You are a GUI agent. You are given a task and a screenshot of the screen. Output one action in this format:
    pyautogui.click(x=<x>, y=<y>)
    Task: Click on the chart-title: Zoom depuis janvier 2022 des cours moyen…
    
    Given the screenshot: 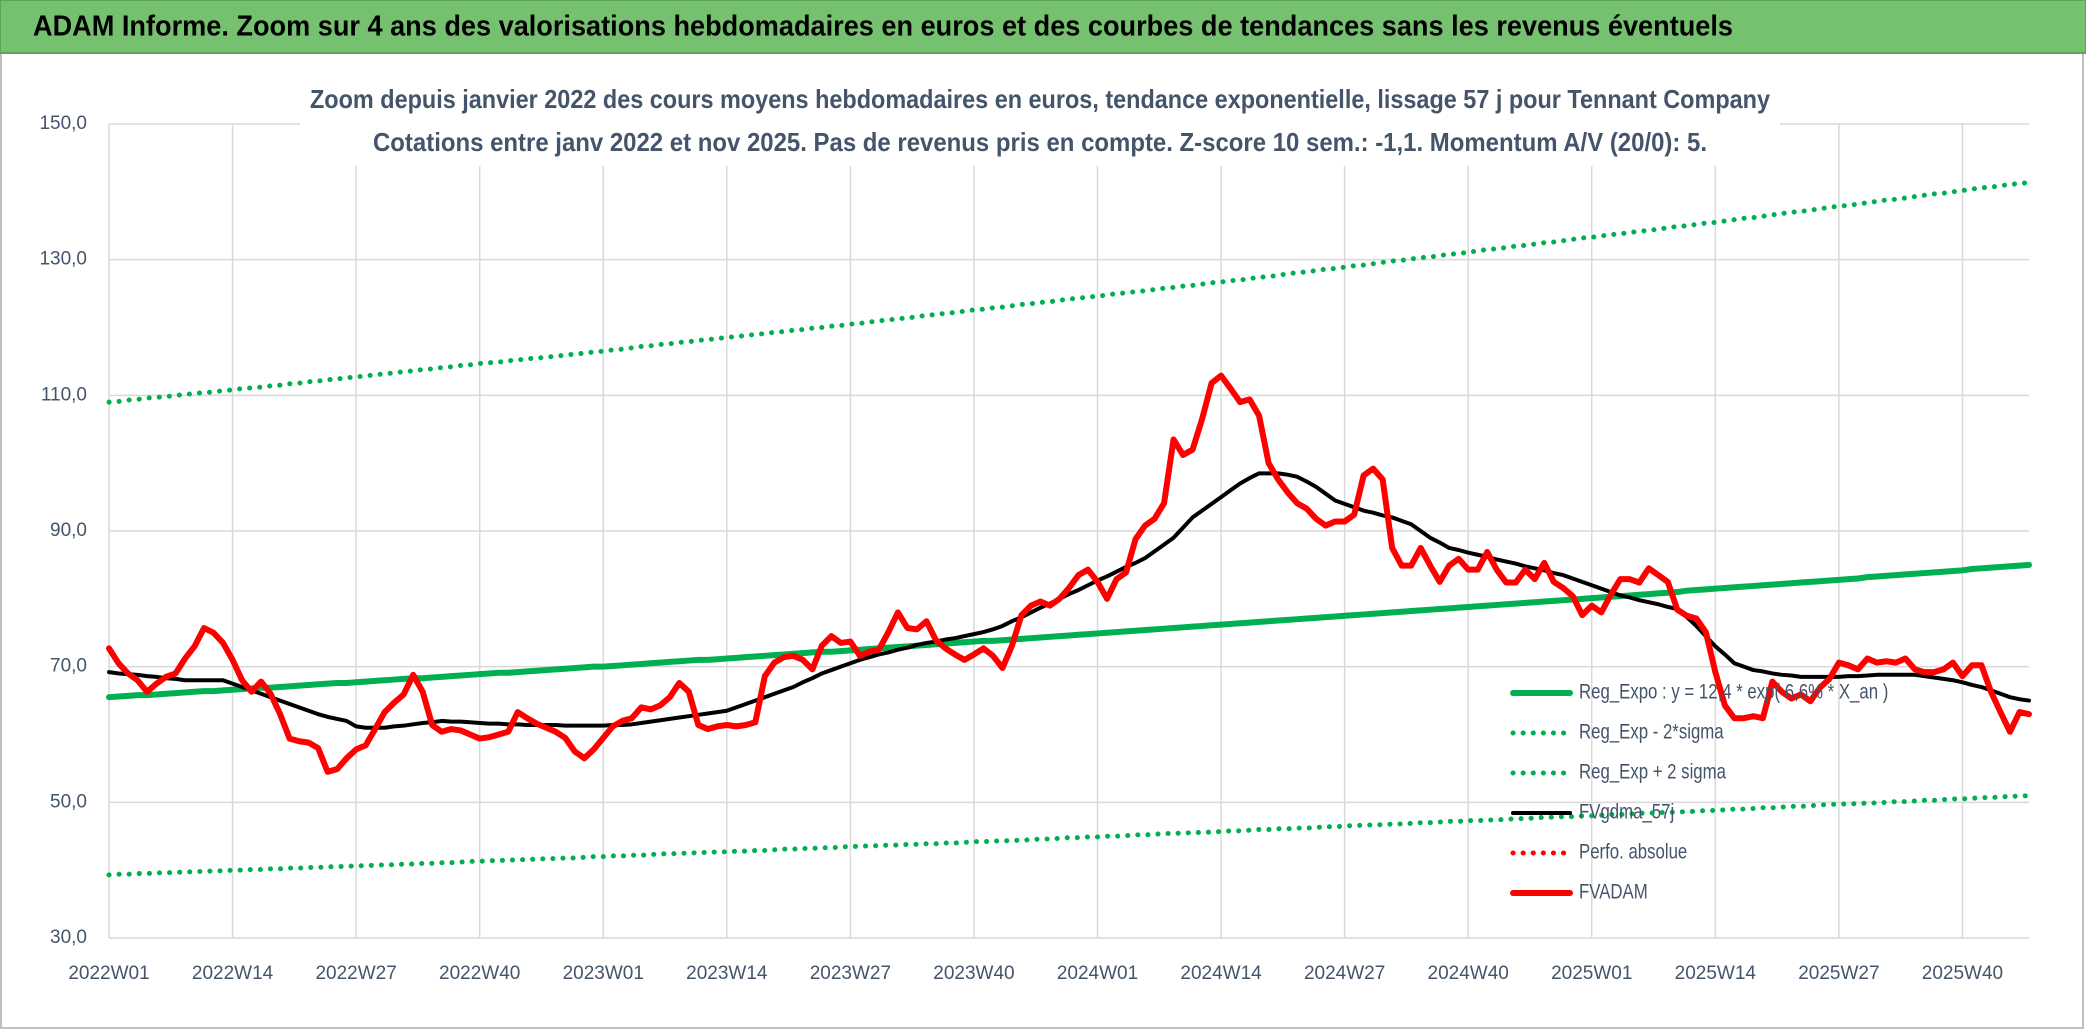 What is the action you would take?
    pyautogui.click(x=1040, y=99)
    